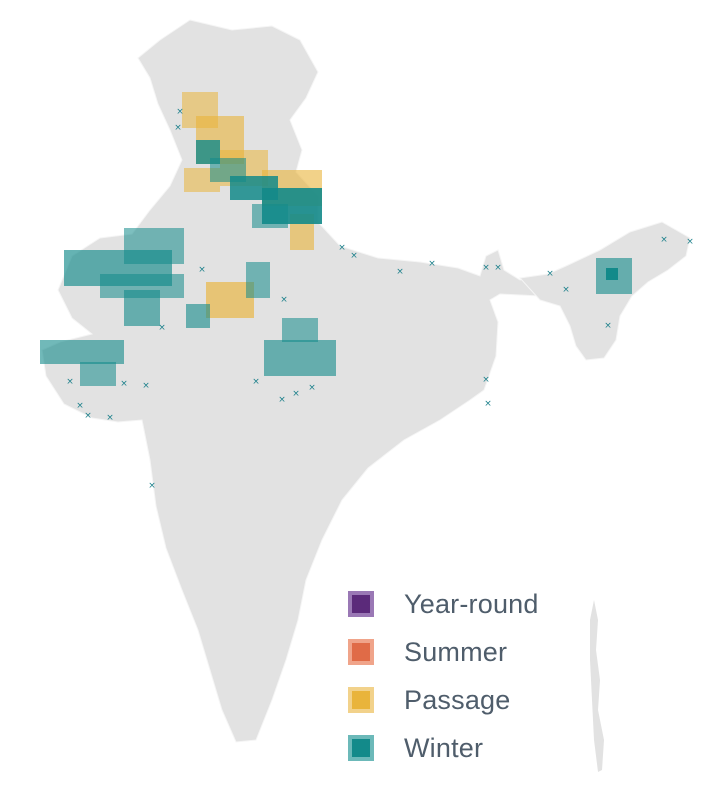 The width and height of the screenshot is (720, 800). Describe the element at coordinates (361, 604) in the screenshot. I see `year-round-swatch` at that location.